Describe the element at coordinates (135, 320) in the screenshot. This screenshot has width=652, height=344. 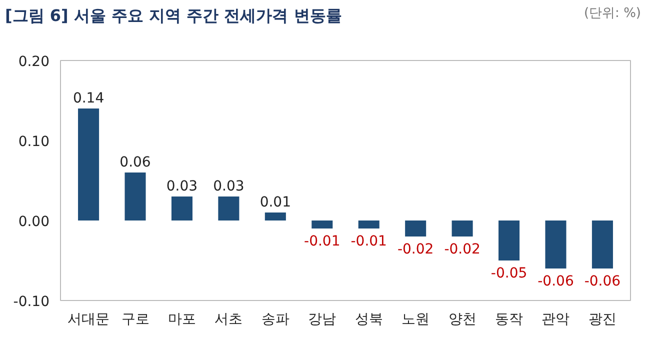
I see `x-tick-label: 구로` at that location.